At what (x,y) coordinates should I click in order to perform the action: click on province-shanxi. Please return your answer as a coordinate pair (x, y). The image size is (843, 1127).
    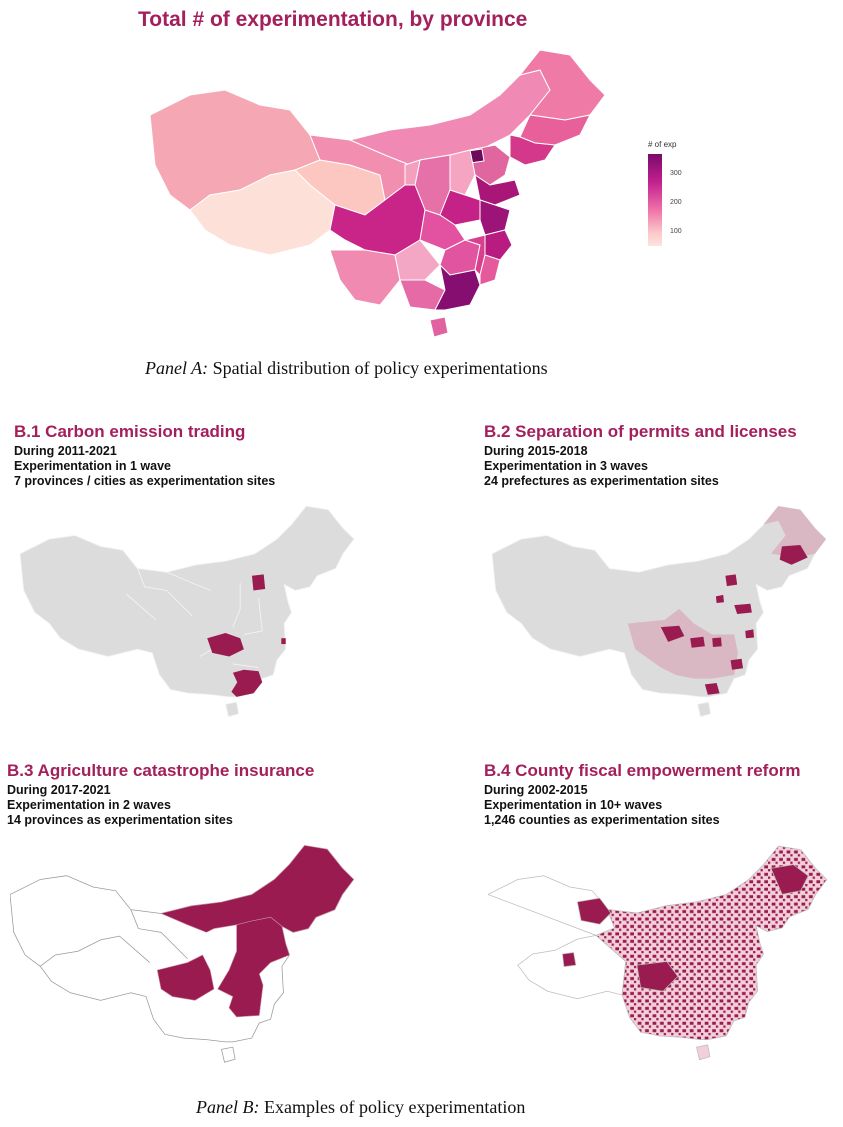
    Looking at the image, I should click on (462, 172).